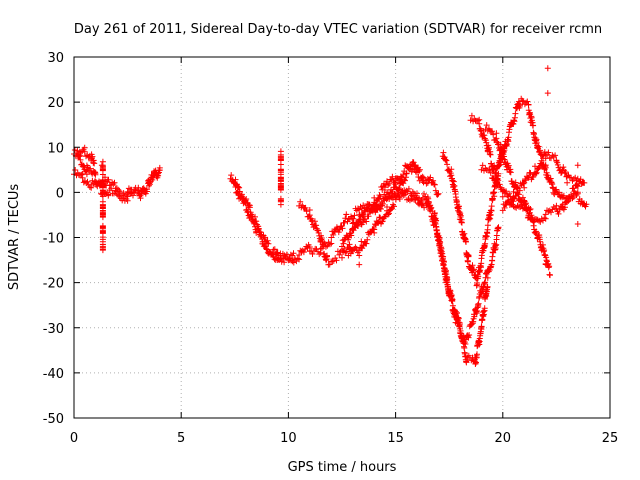 This screenshot has height=480, width=640. Describe the element at coordinates (74, 438) in the screenshot. I see `x-tick-label: 0` at that location.